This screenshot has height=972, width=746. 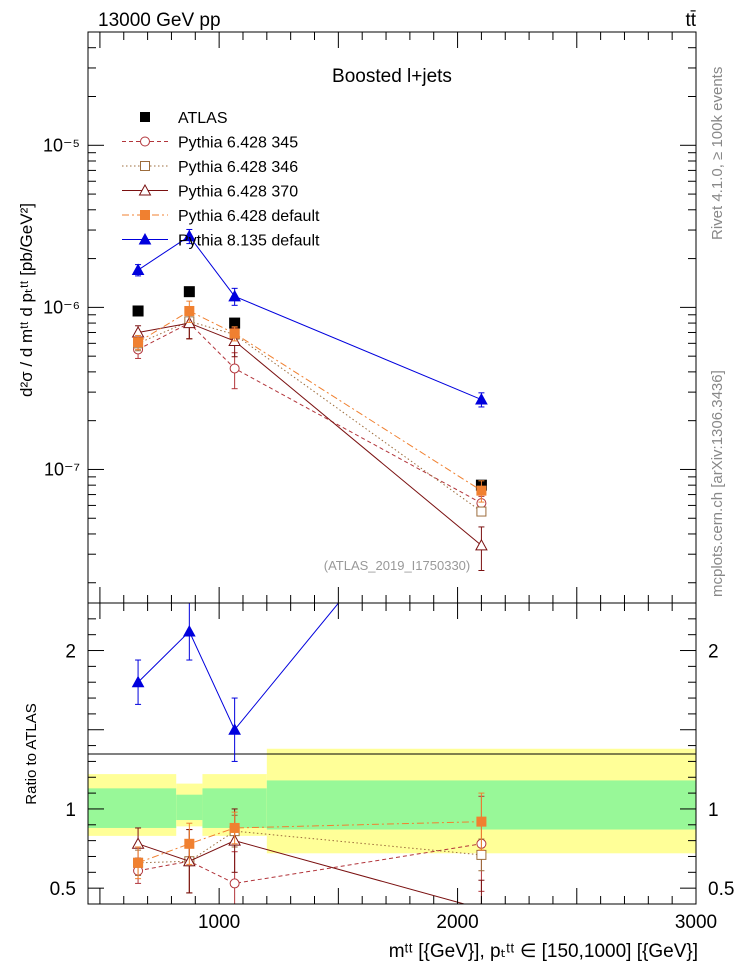 What do you see at coordinates (690, 20) in the screenshot?
I see `header-right: tt̄` at bounding box center [690, 20].